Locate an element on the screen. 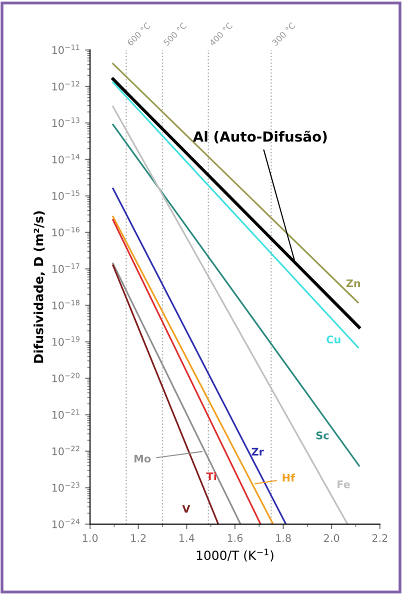 This screenshot has height=595, width=402. x-tick-label: 1.6 is located at coordinates (235, 538).